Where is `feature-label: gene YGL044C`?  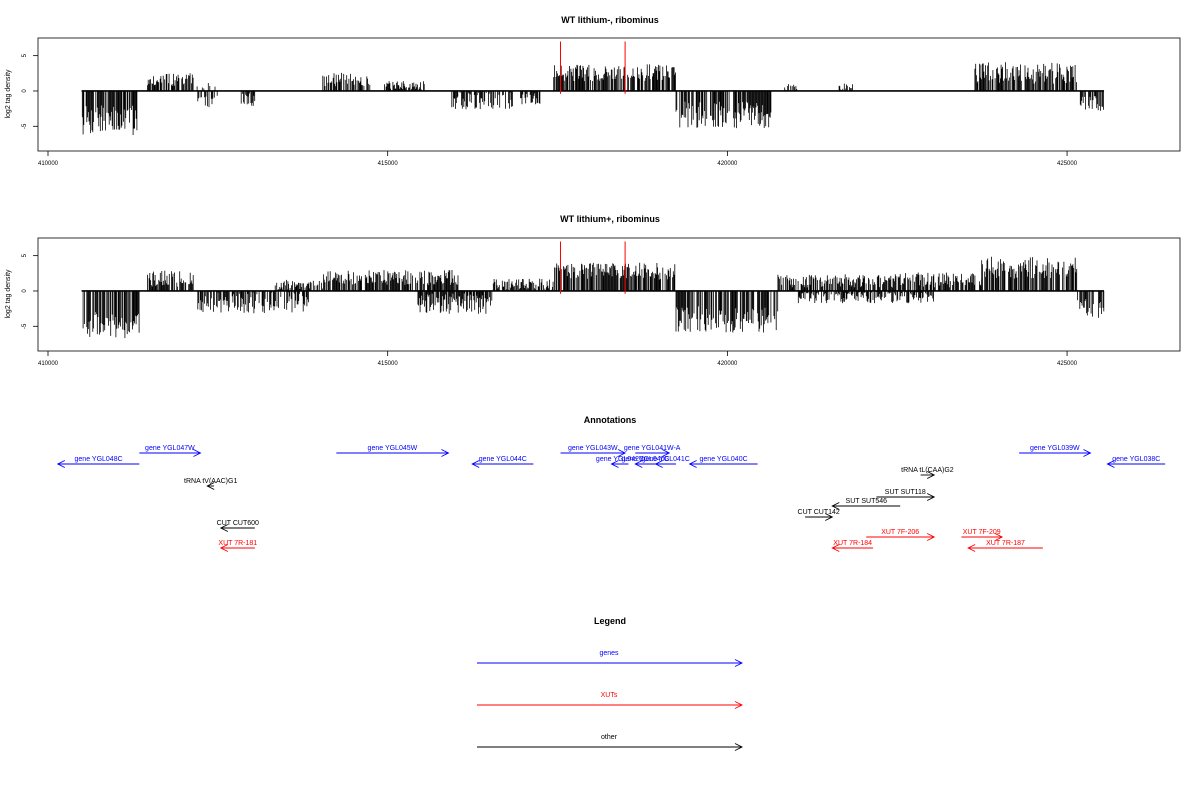
feature-label: gene YGL044C is located at coordinates (503, 459).